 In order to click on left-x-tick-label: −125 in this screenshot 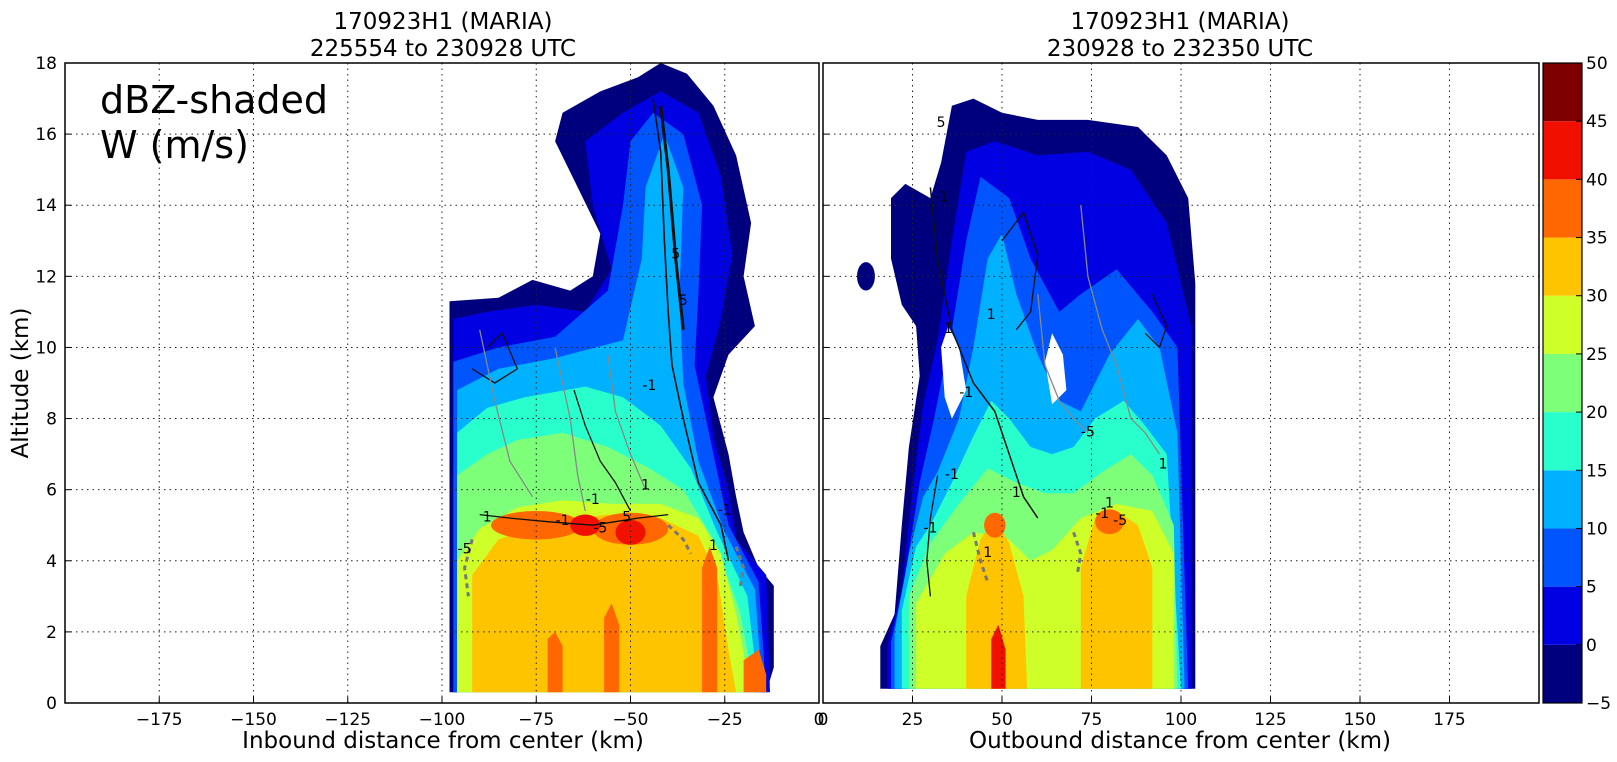, I will do `click(347, 720)`.